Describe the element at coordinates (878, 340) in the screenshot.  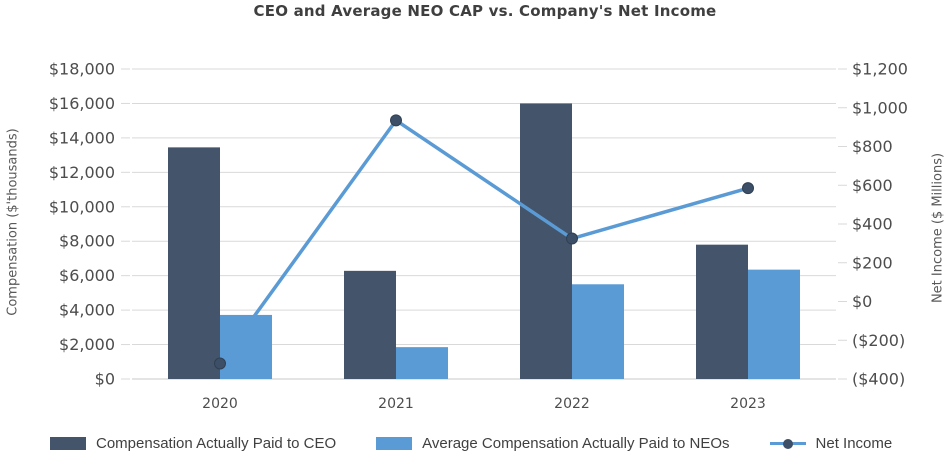
I see `right-axis-tick-label: ($200)` at that location.